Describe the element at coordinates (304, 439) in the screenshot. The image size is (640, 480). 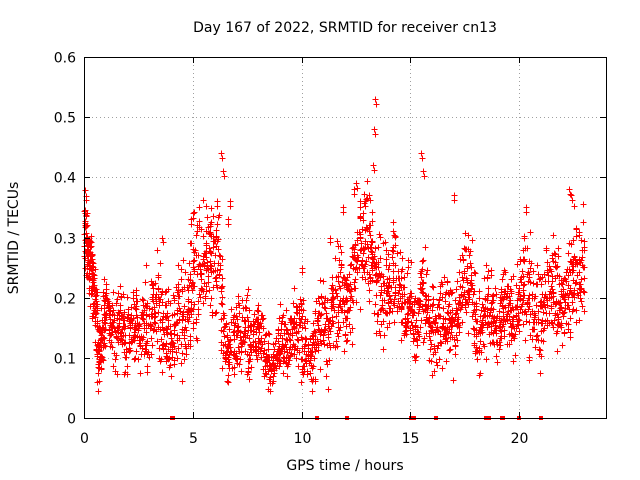
I see `x-tick-labels: 0 5 10 15 20` at that location.